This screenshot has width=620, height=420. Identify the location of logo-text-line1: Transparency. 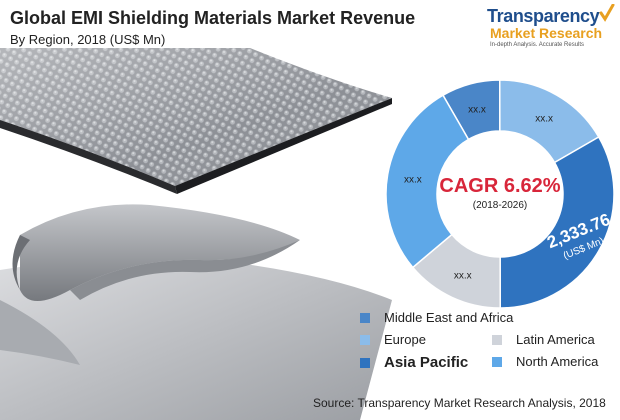
(543, 16).